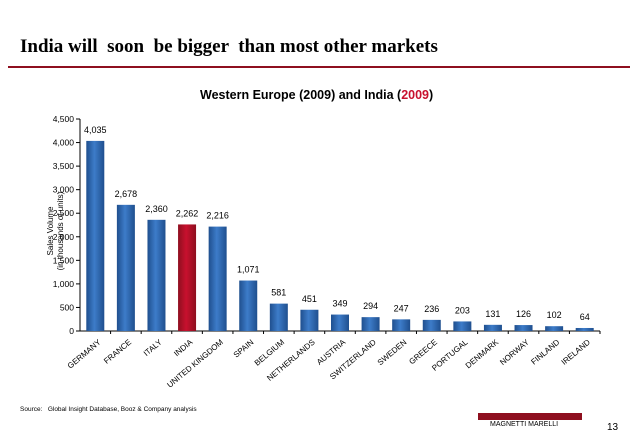 Image resolution: width=638 pixels, height=442 pixels. What do you see at coordinates (613, 427) in the screenshot?
I see `page-number: 13` at bounding box center [613, 427].